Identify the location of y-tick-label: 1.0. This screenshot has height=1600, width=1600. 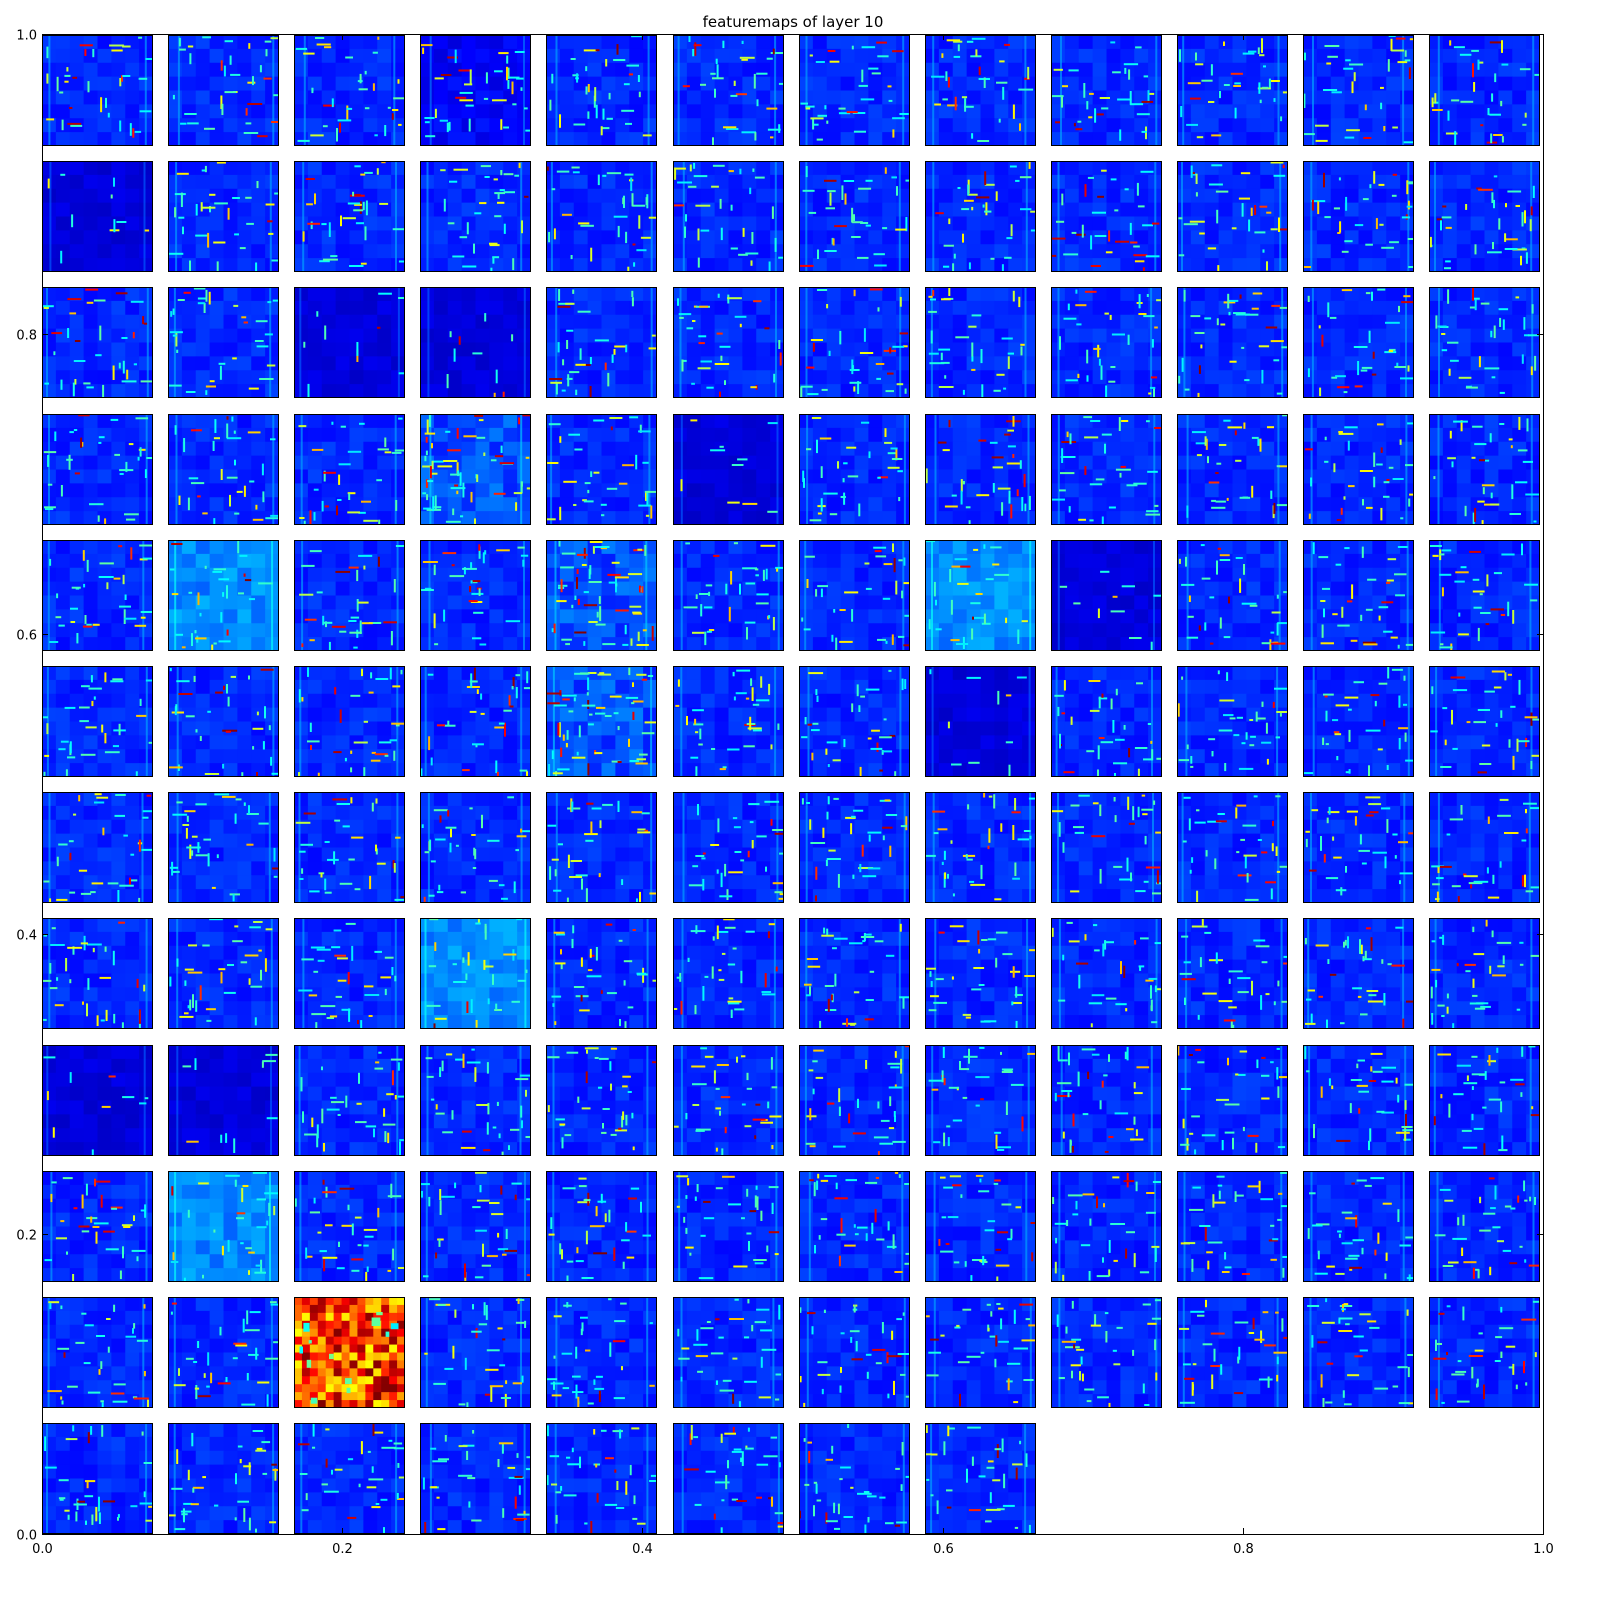
(26, 36).